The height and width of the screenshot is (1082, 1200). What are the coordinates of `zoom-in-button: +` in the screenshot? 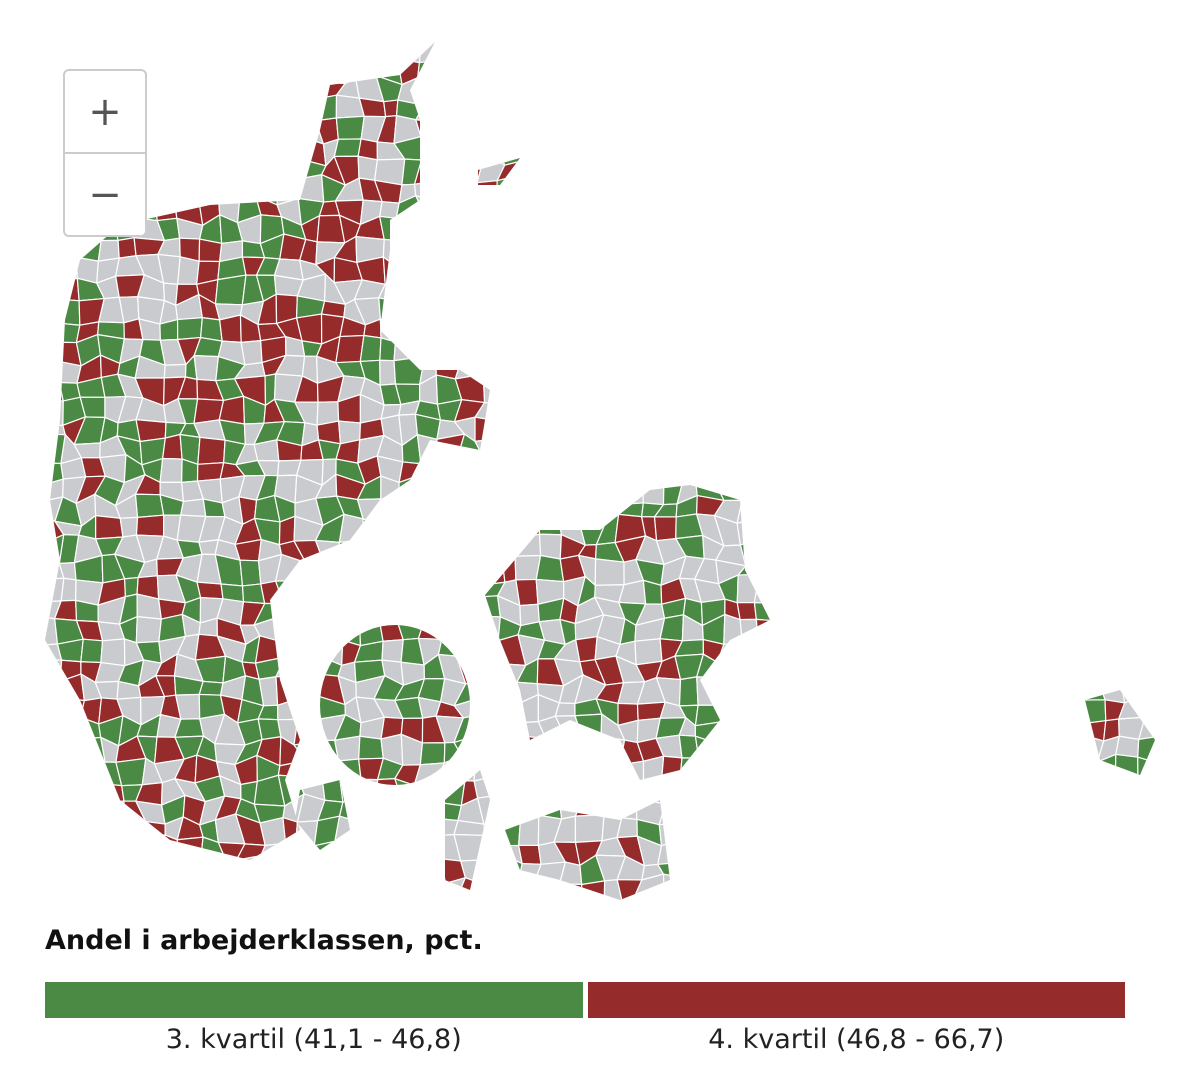 It's located at (105, 112).